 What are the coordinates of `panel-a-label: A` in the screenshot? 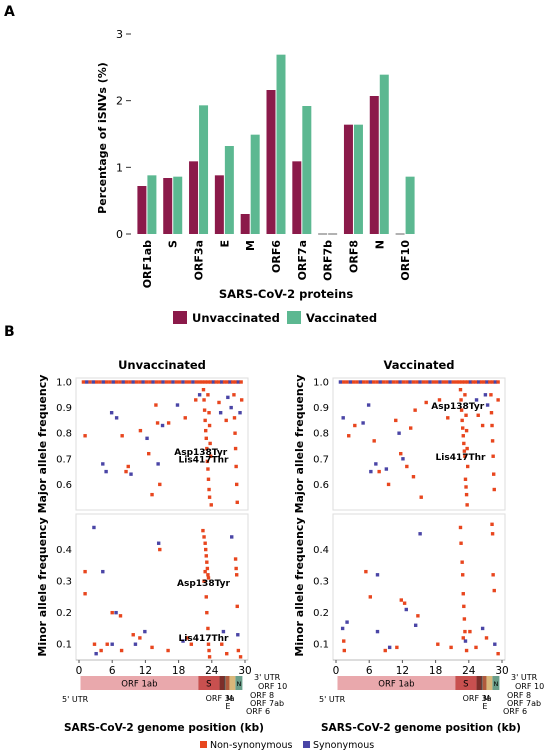 It's located at (9, 12).